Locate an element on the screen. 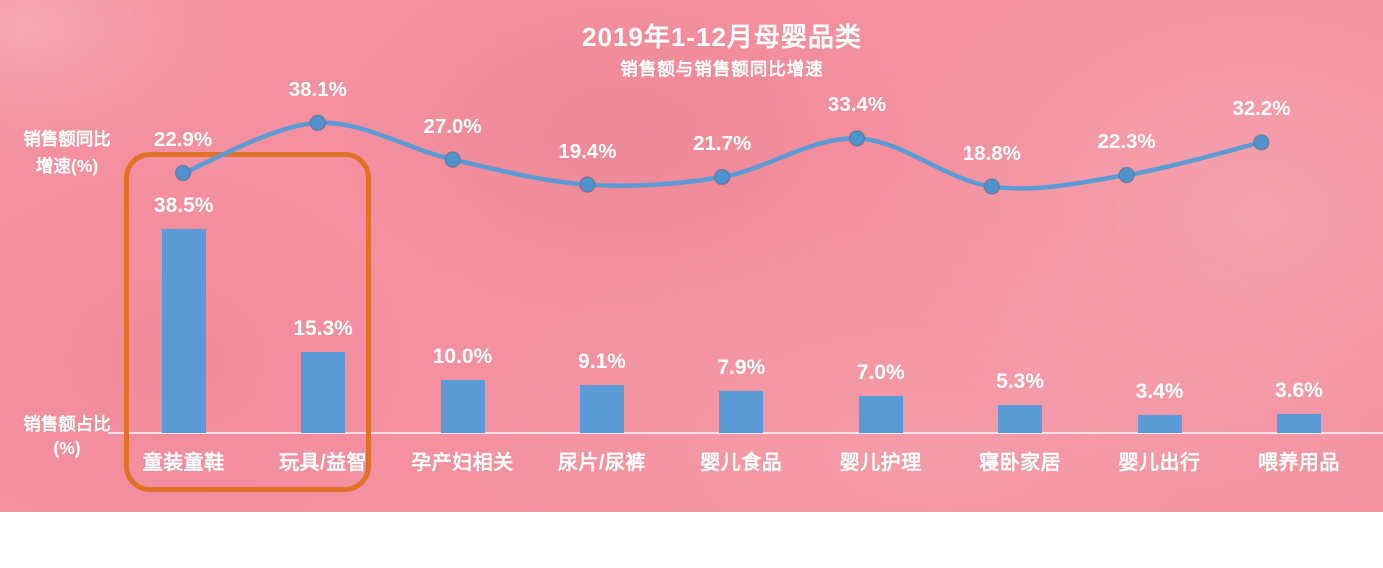 Image resolution: width=1383 pixels, height=568 pixels. growth-line-chart is located at coordinates (722, 154).